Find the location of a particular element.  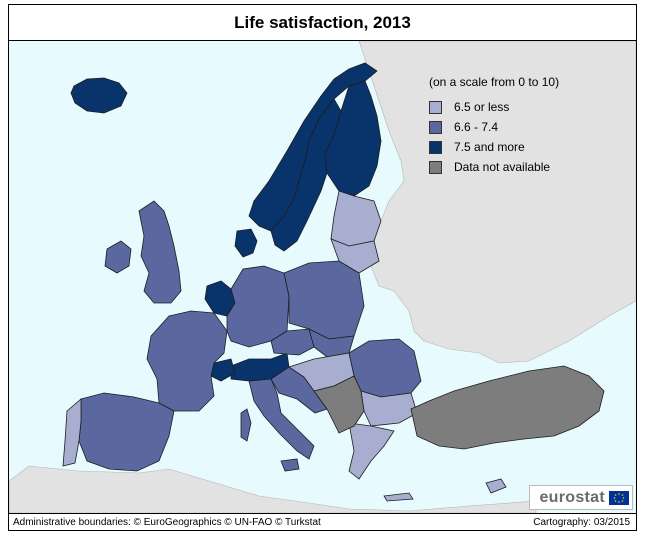

country-spain is located at coordinates (126, 432).